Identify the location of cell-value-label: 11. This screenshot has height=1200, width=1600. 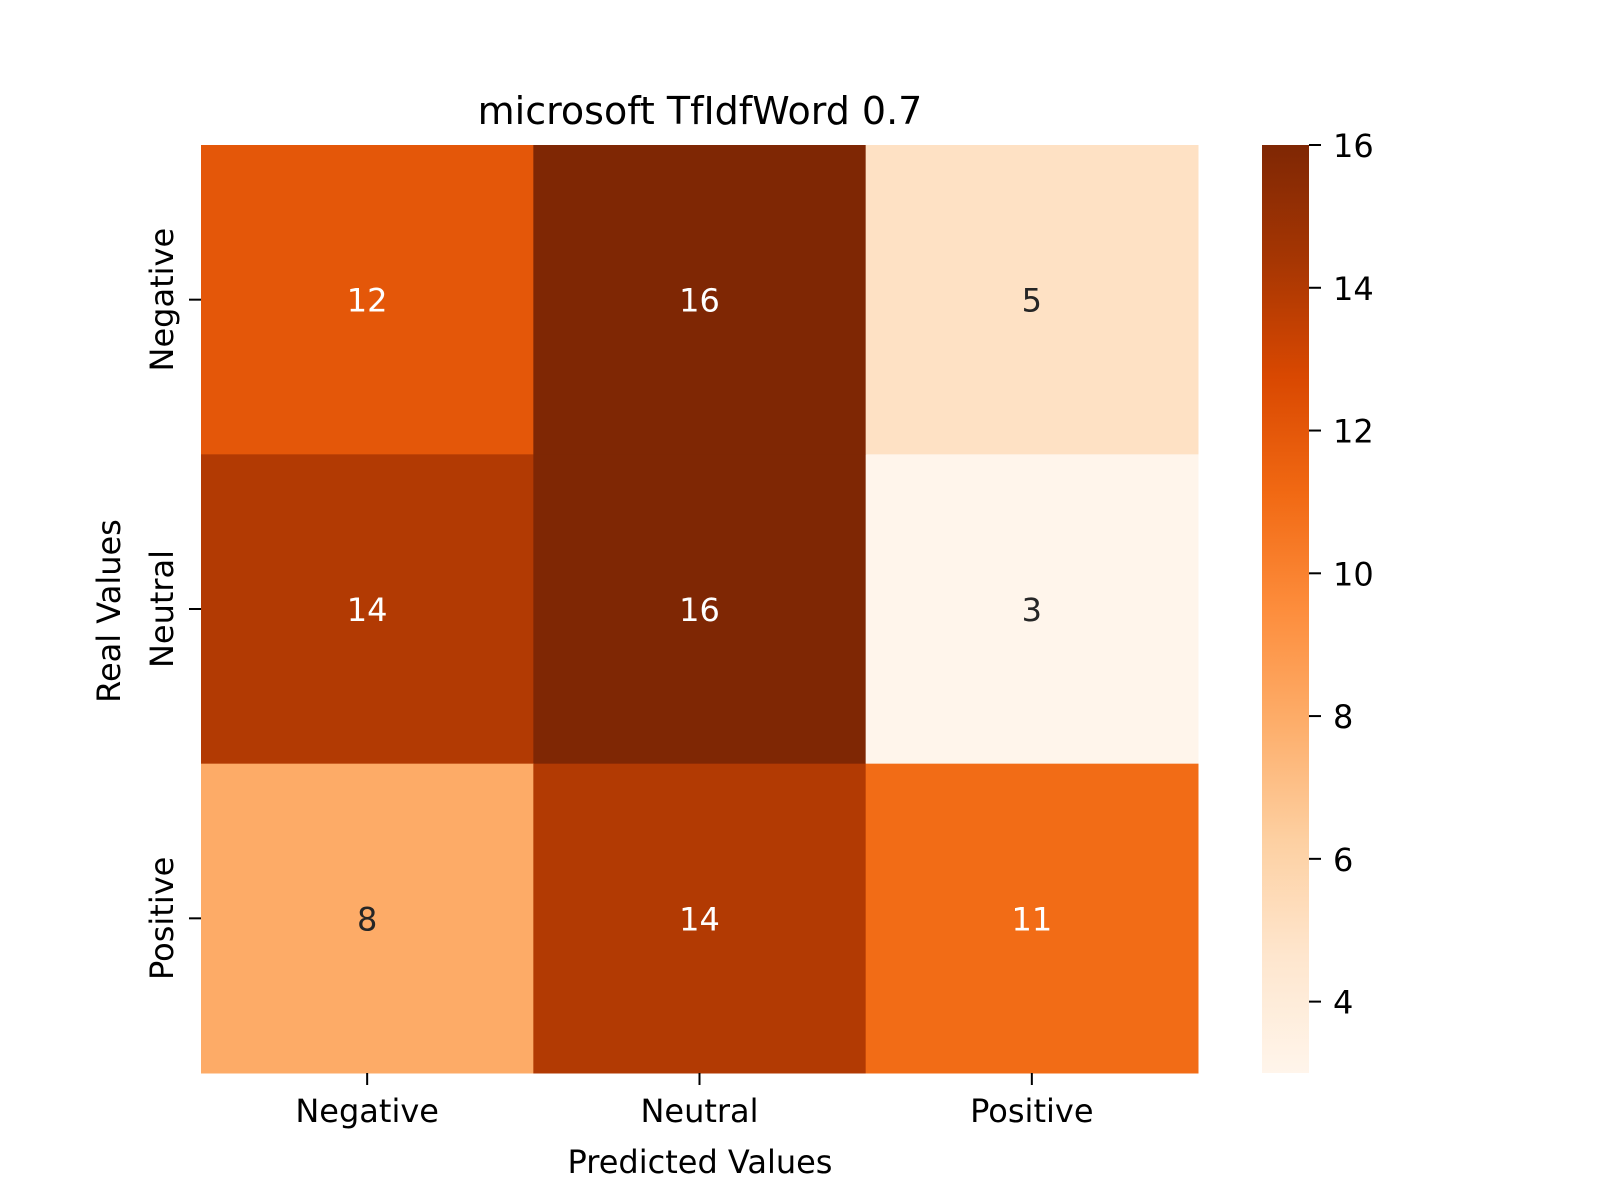
(1031, 919).